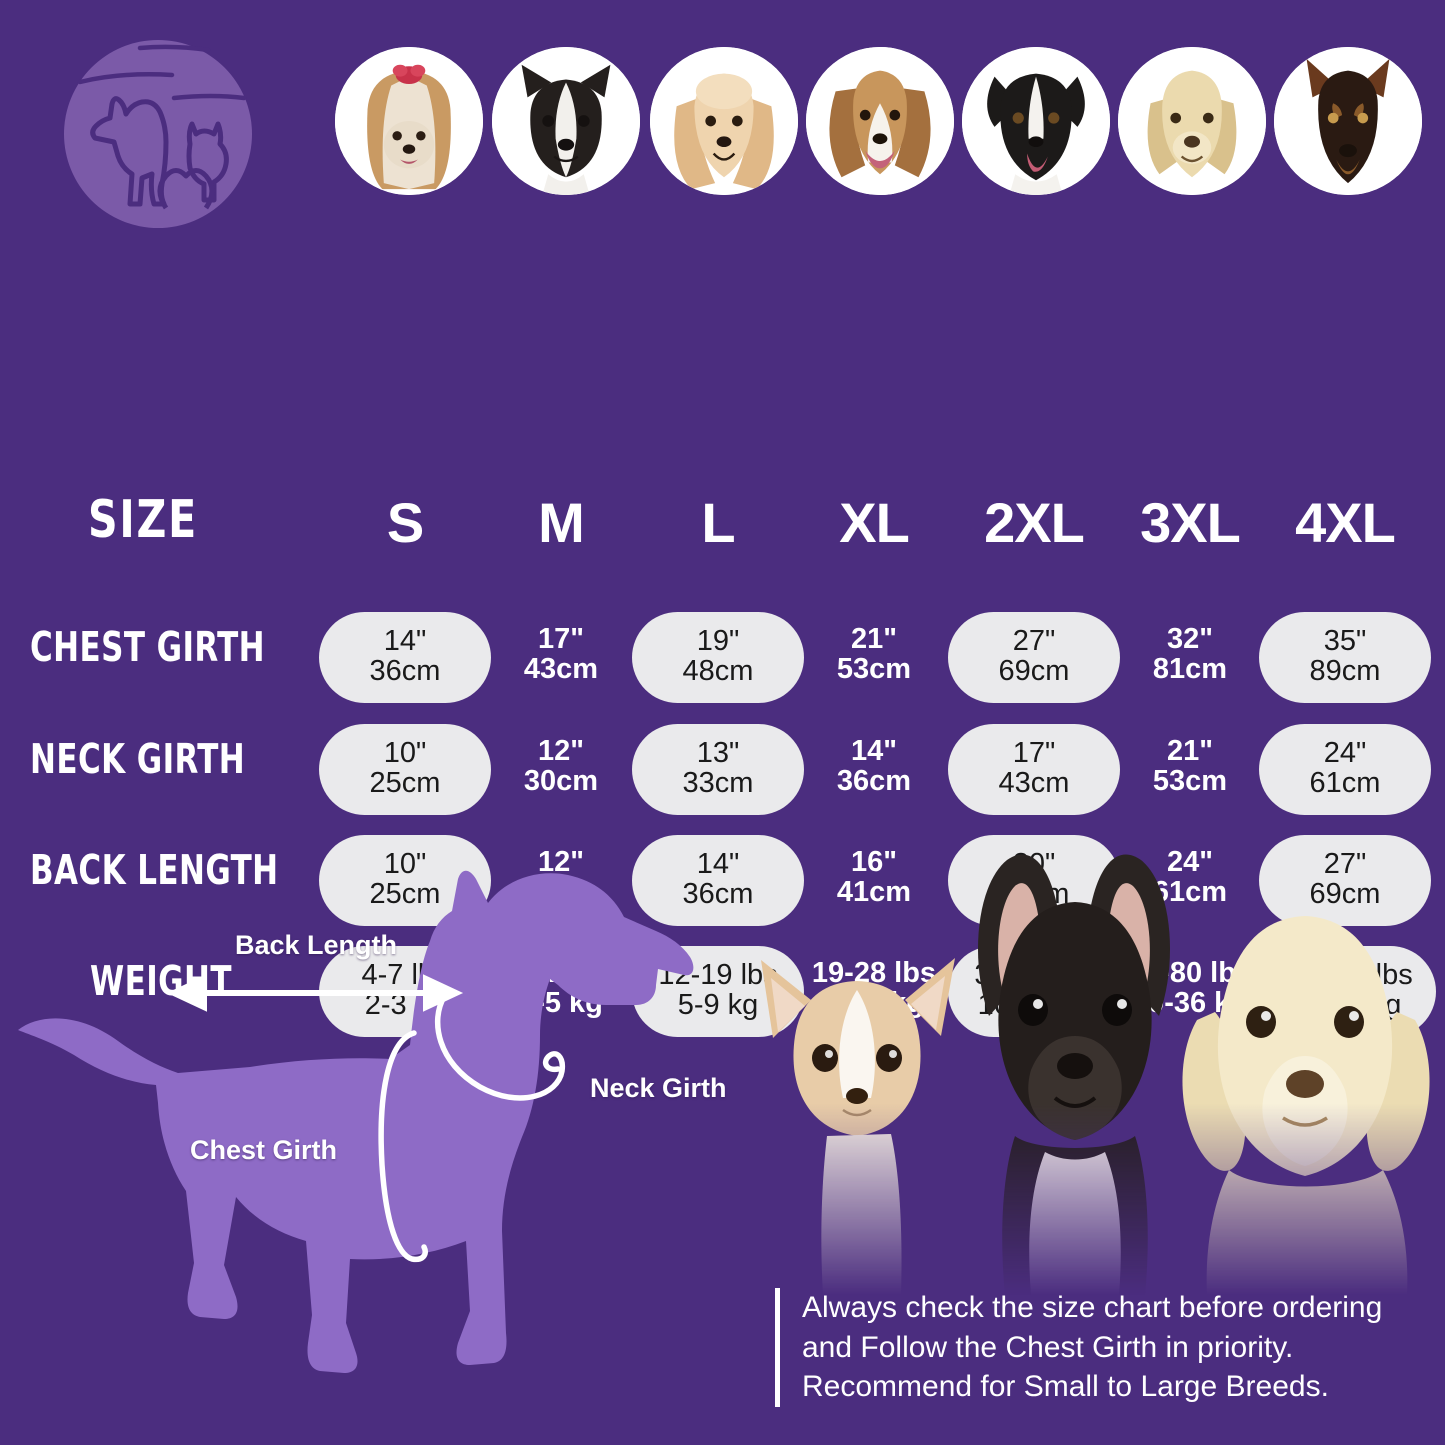 This screenshot has height=1445, width=1445. I want to click on cell-neck-2xl: 17" 43cm, so click(1034, 769).